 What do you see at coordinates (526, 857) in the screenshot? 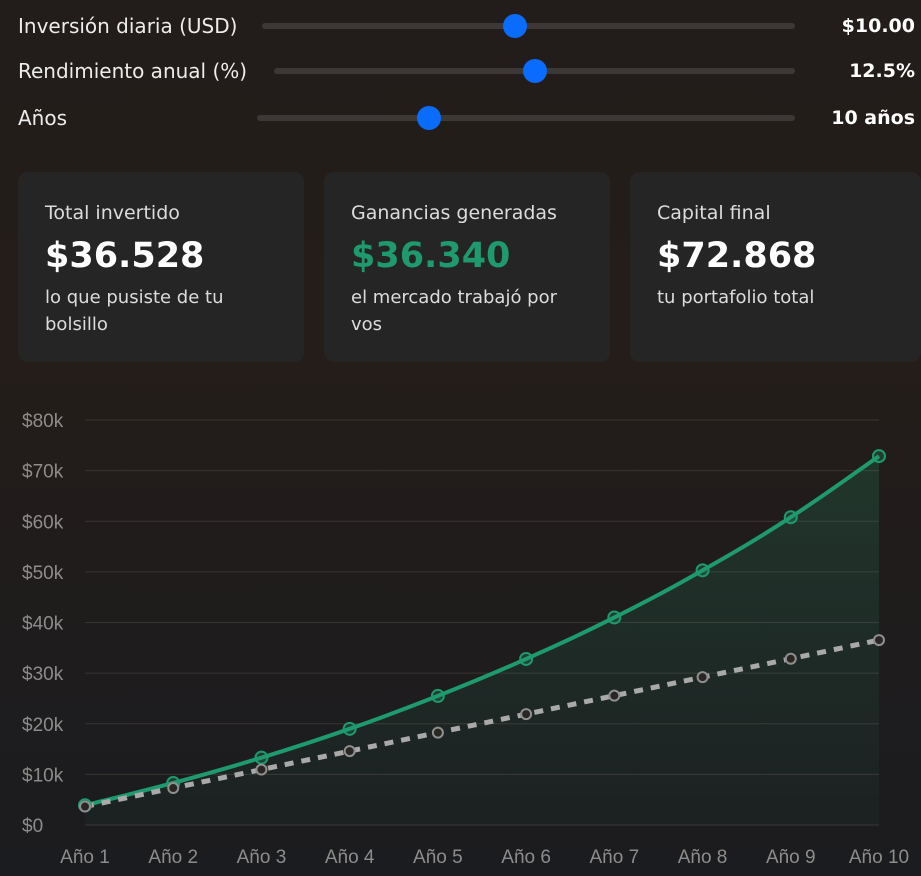
I see `x-tick-label: Año 6` at bounding box center [526, 857].